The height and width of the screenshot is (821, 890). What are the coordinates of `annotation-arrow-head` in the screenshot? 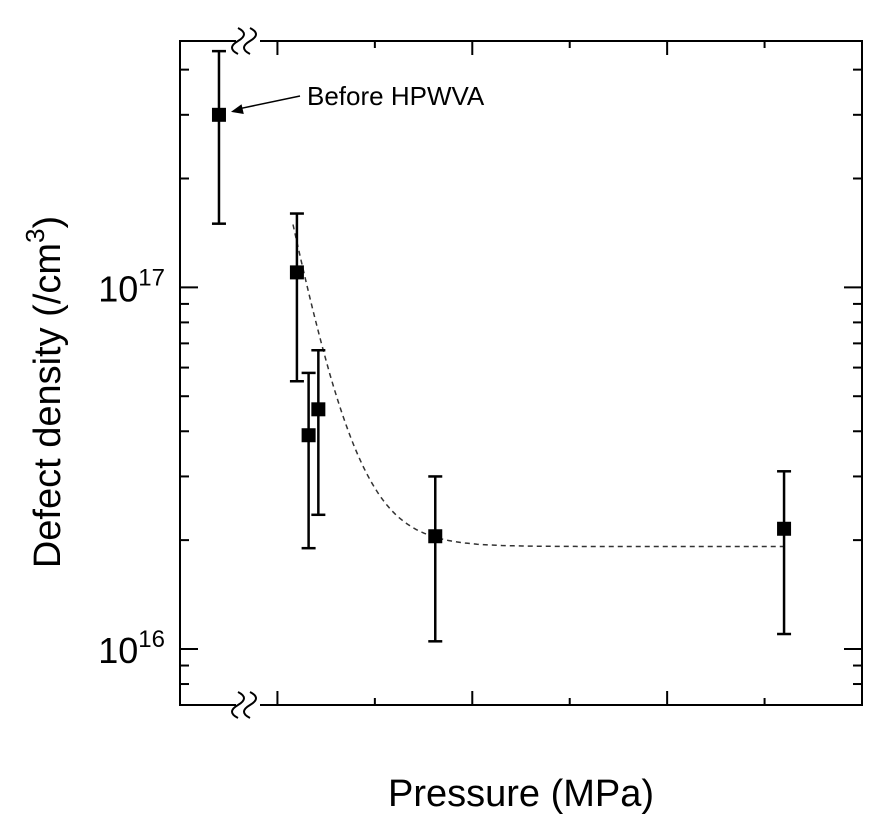 It's located at (237, 109).